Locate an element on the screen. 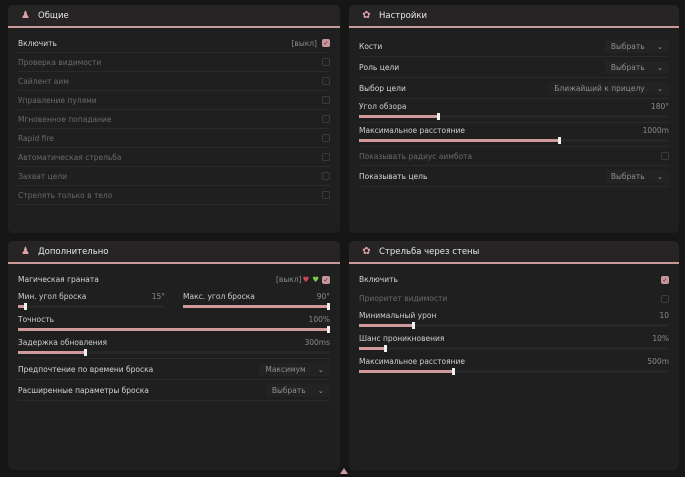 The width and height of the screenshot is (685, 477). walls-enable-row: Включить ✓ is located at coordinates (514, 279).